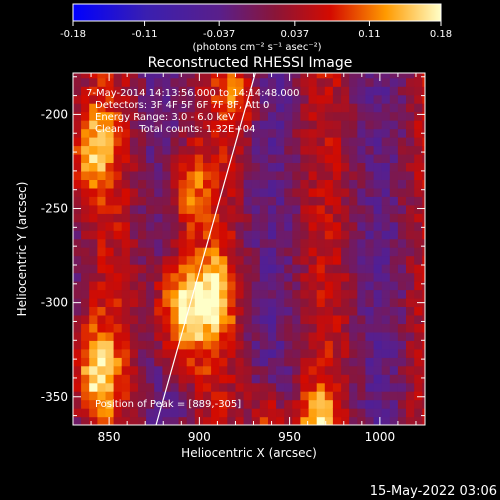  Describe the element at coordinates (109, 437) in the screenshot. I see `x-tick-label: 850` at that location.